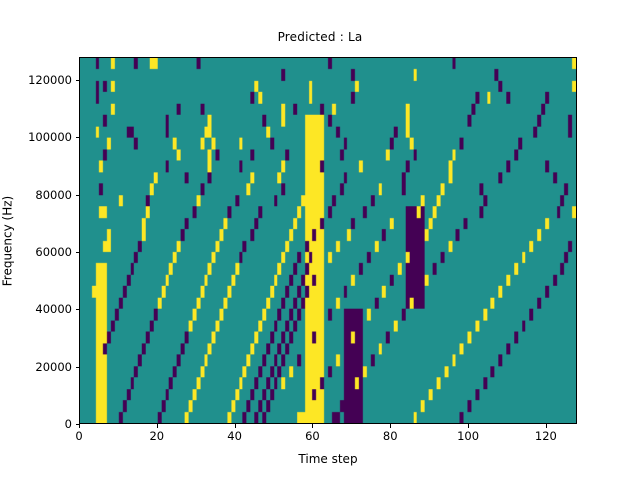  What do you see at coordinates (312, 436) in the screenshot?
I see `x-tick-label: 60` at bounding box center [312, 436].